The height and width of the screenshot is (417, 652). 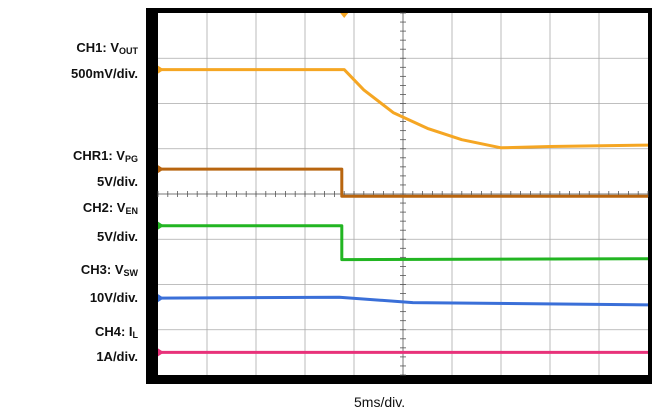 I want to click on ch1-label: CH1: VOUT, so click(x=107, y=48).